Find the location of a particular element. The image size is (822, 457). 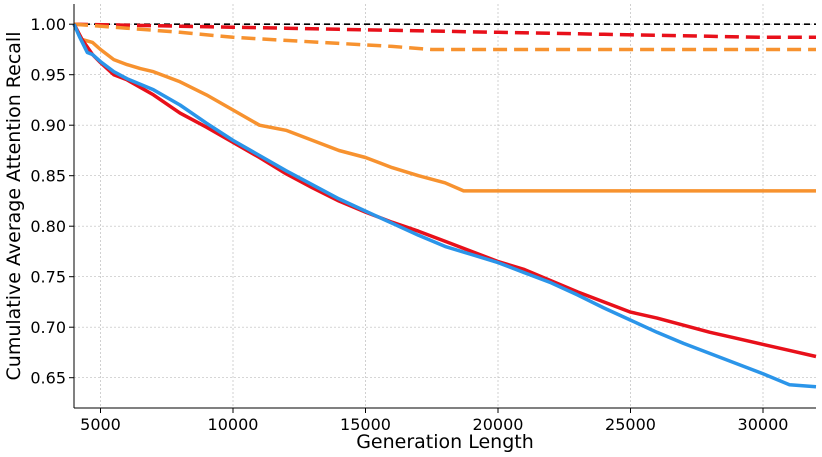

y-tick-label: 0.85 is located at coordinates (48, 176).